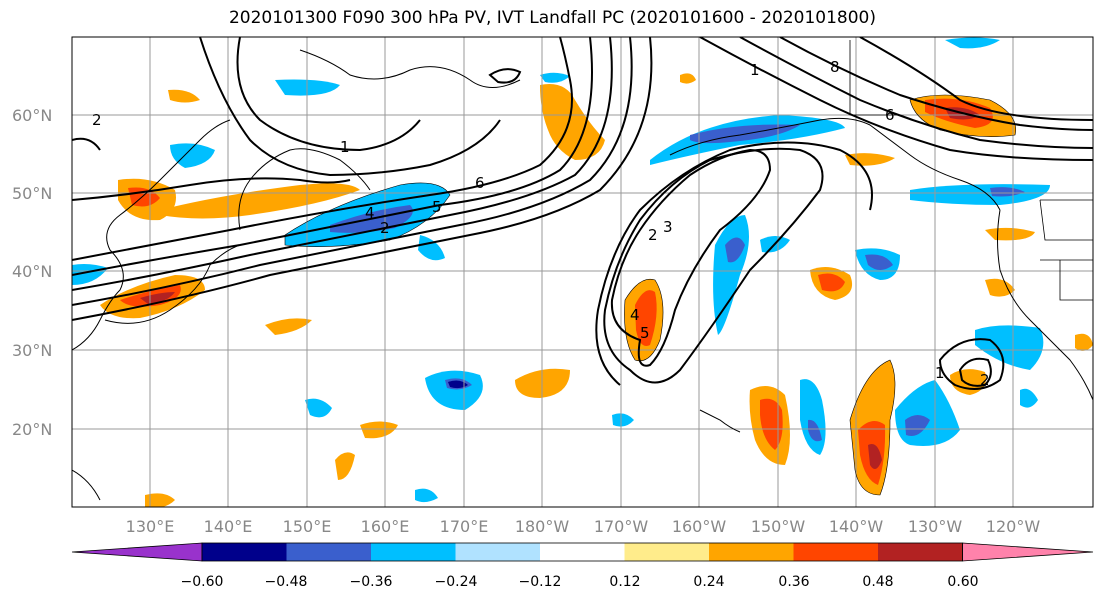 Image resolution: width=1105 pixels, height=601 pixels. I want to click on lon-label: 160°W, so click(699, 526).